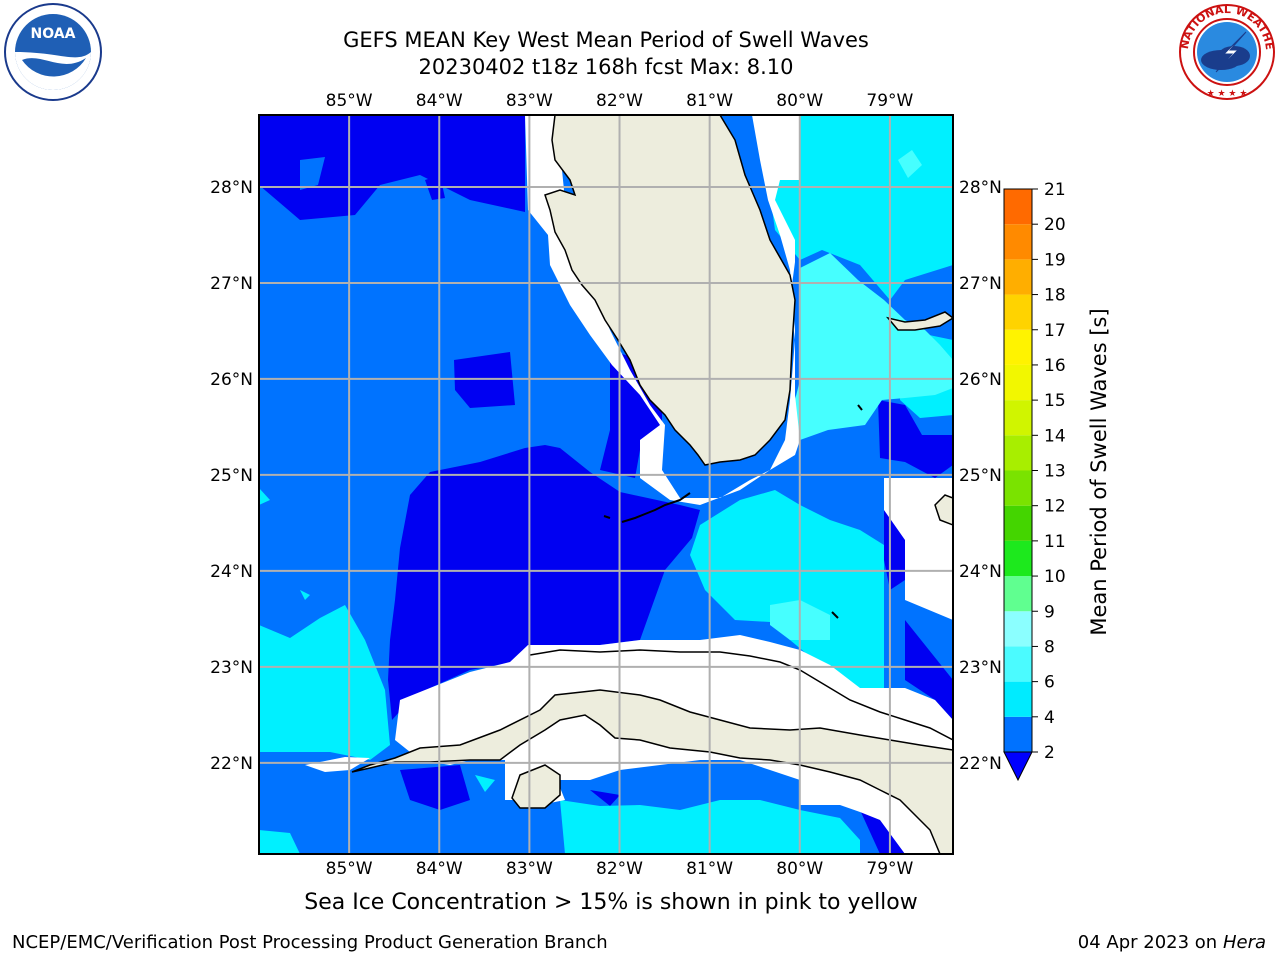  Describe the element at coordinates (980, 476) in the screenshot. I see `lat-tick-right: 25°N` at that location.